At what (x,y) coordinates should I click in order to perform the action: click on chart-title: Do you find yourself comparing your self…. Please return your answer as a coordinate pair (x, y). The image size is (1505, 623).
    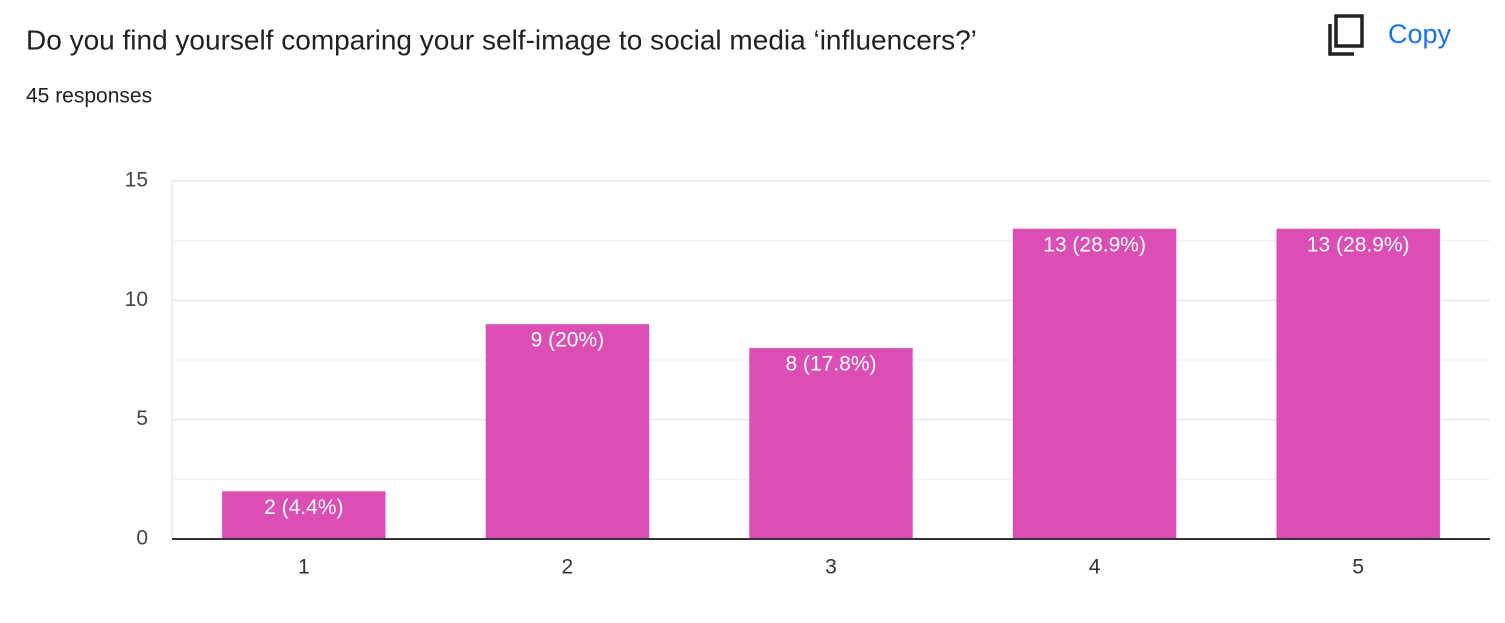
    Looking at the image, I should click on (501, 39).